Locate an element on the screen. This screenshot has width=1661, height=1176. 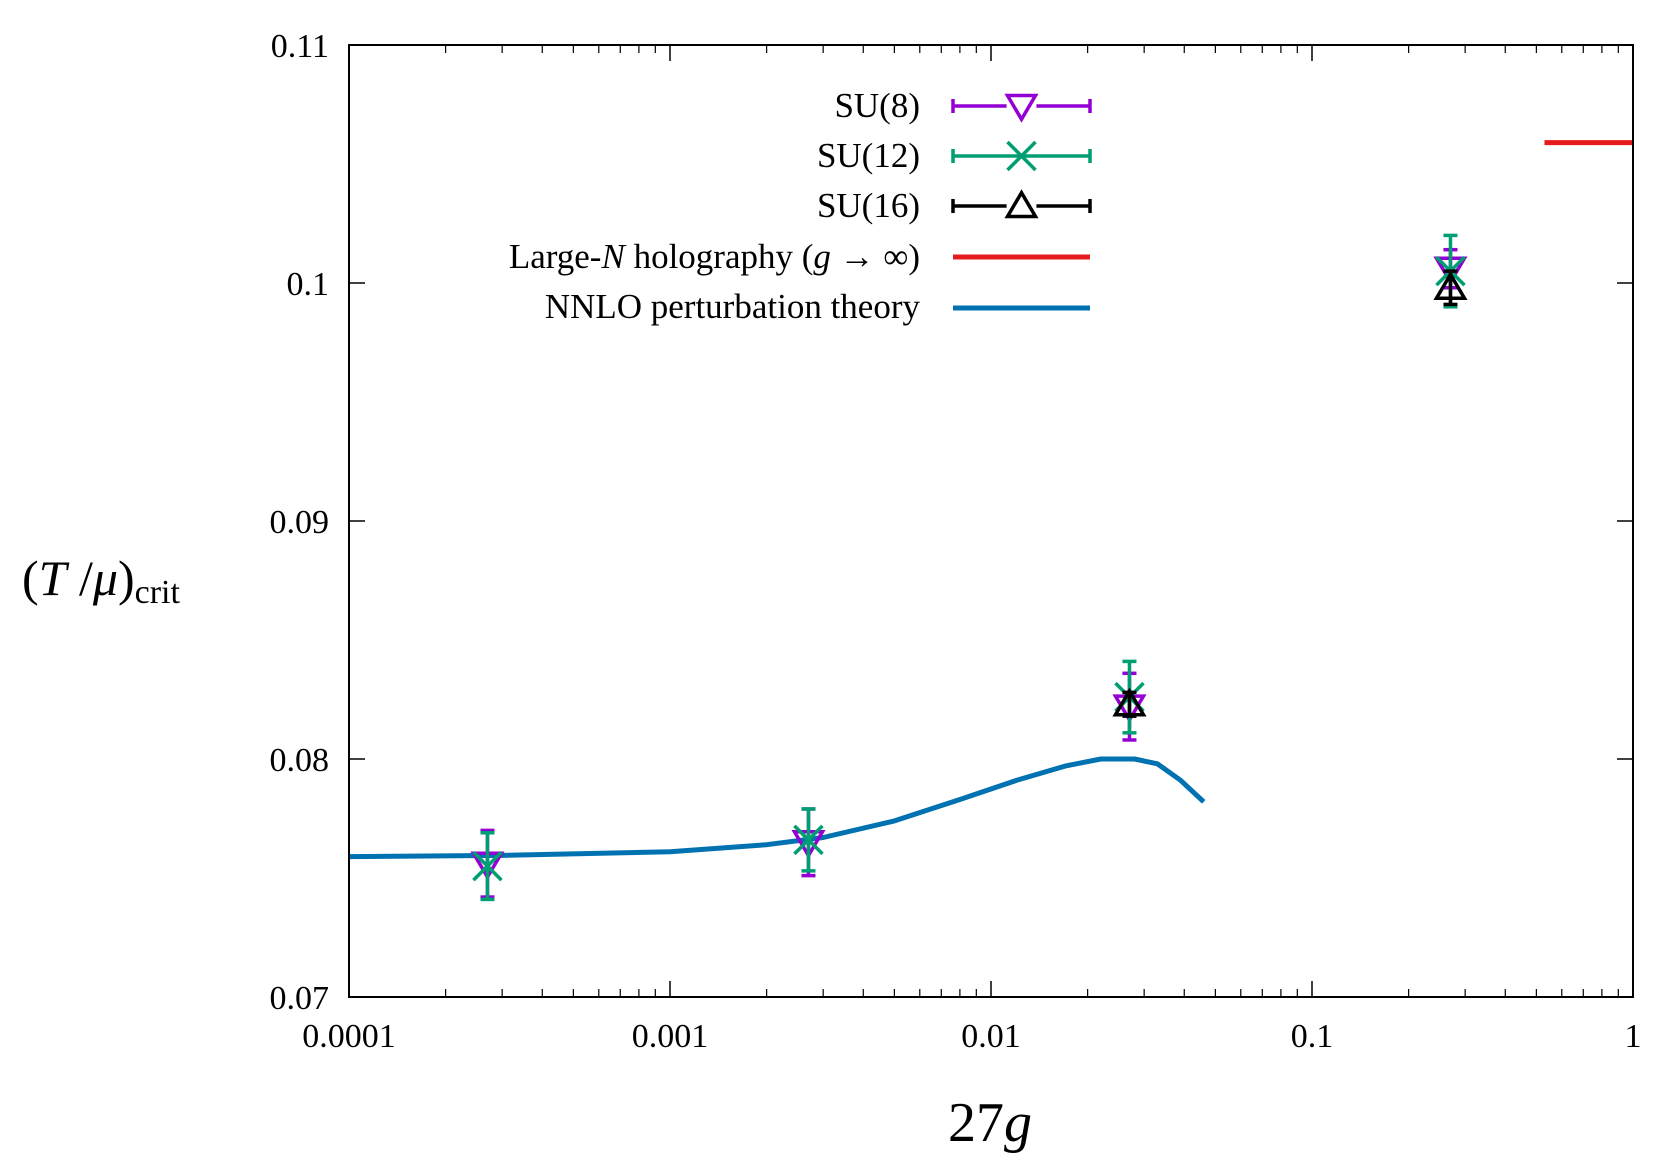
perturbation-curve is located at coordinates (777, 808).